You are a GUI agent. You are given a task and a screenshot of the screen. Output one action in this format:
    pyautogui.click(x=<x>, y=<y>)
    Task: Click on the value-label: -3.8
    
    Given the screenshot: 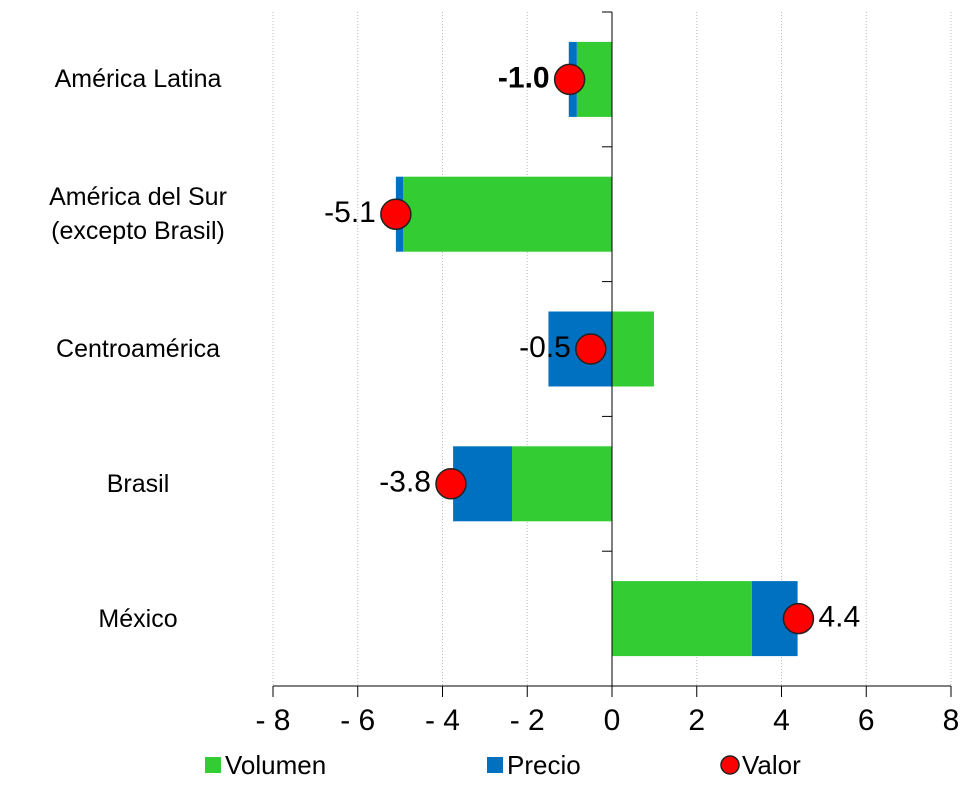 What is the action you would take?
    pyautogui.click(x=405, y=482)
    